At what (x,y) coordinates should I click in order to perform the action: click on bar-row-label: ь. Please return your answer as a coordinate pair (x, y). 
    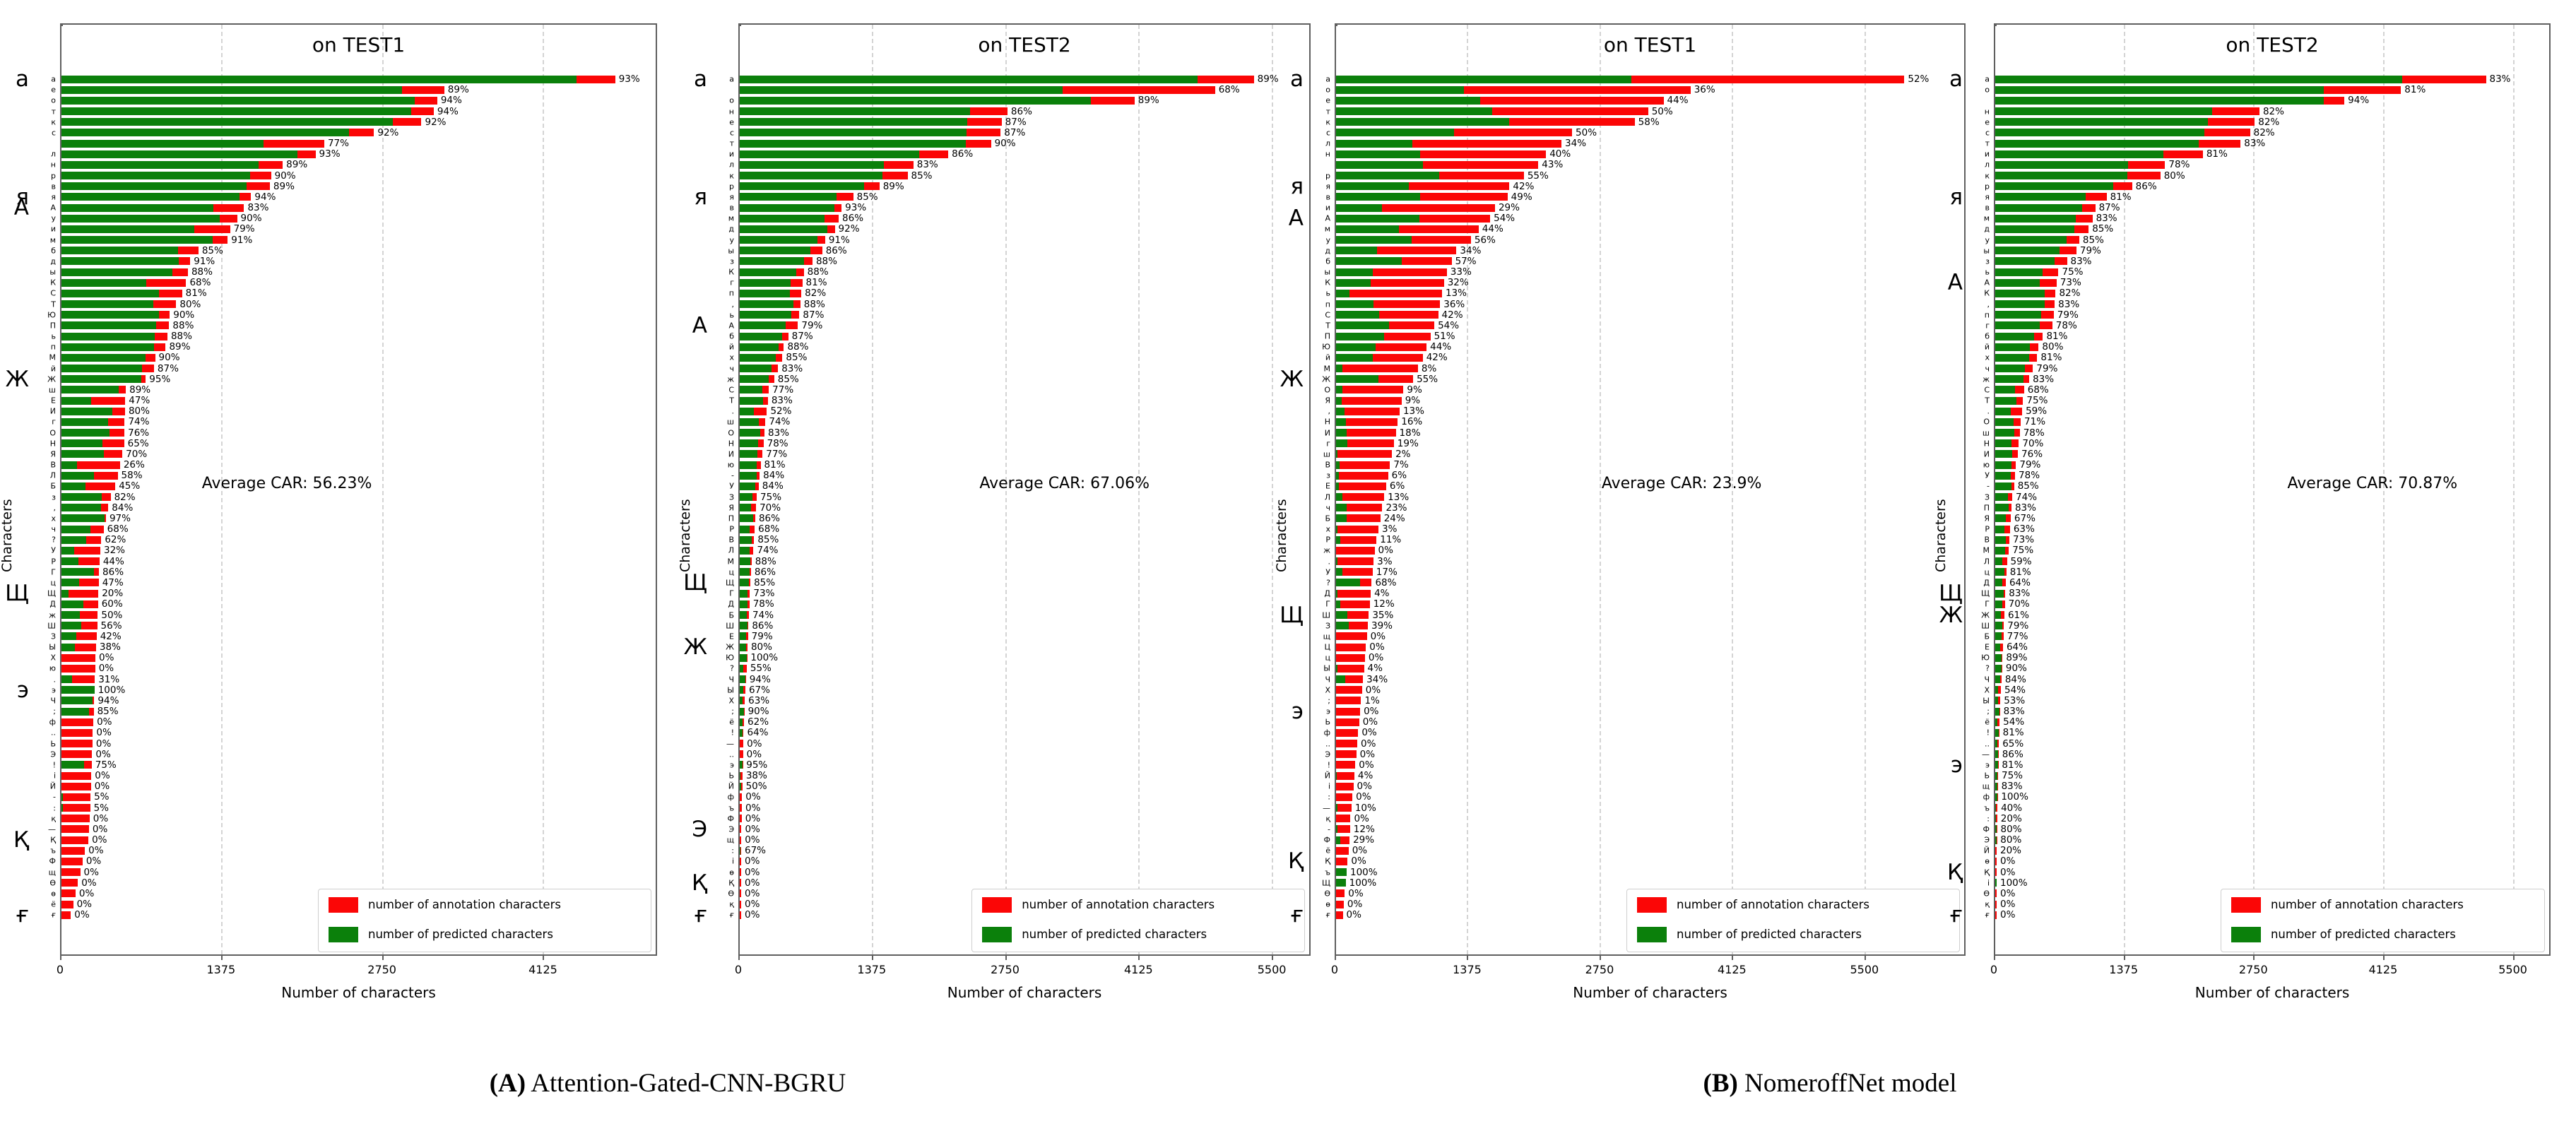
    Looking at the image, I should click on (1987, 272).